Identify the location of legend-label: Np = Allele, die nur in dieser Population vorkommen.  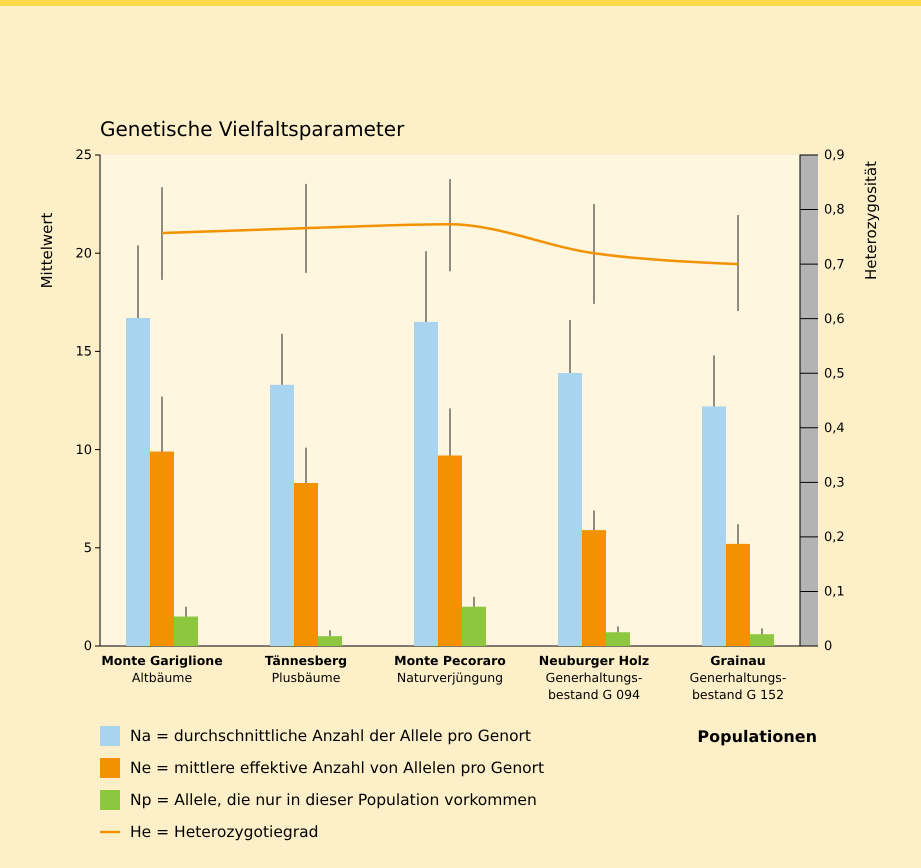
(333, 800).